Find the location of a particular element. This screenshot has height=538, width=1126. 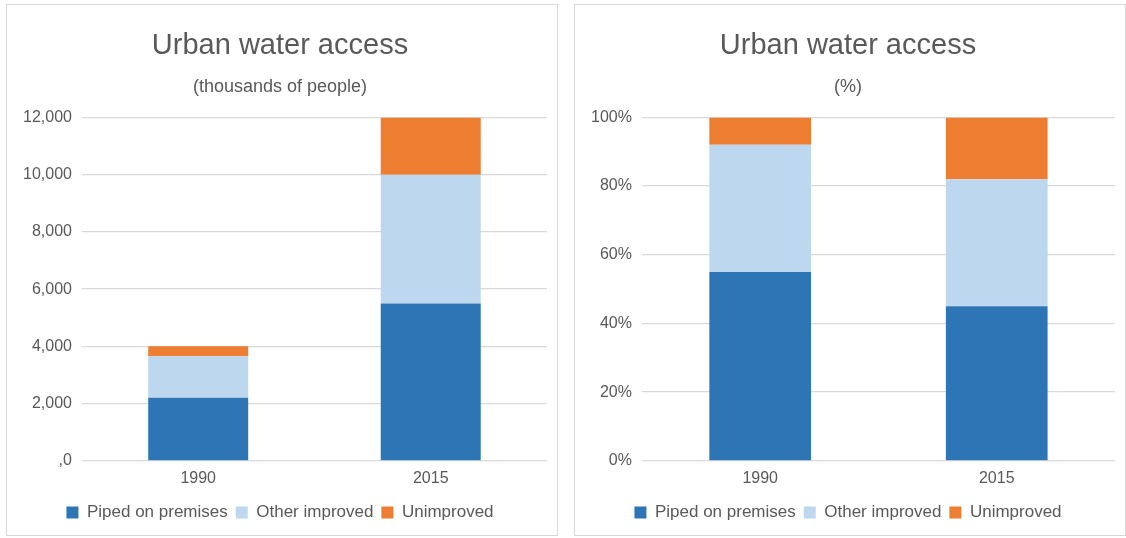

y-tick-label: 0% is located at coordinates (620, 460).